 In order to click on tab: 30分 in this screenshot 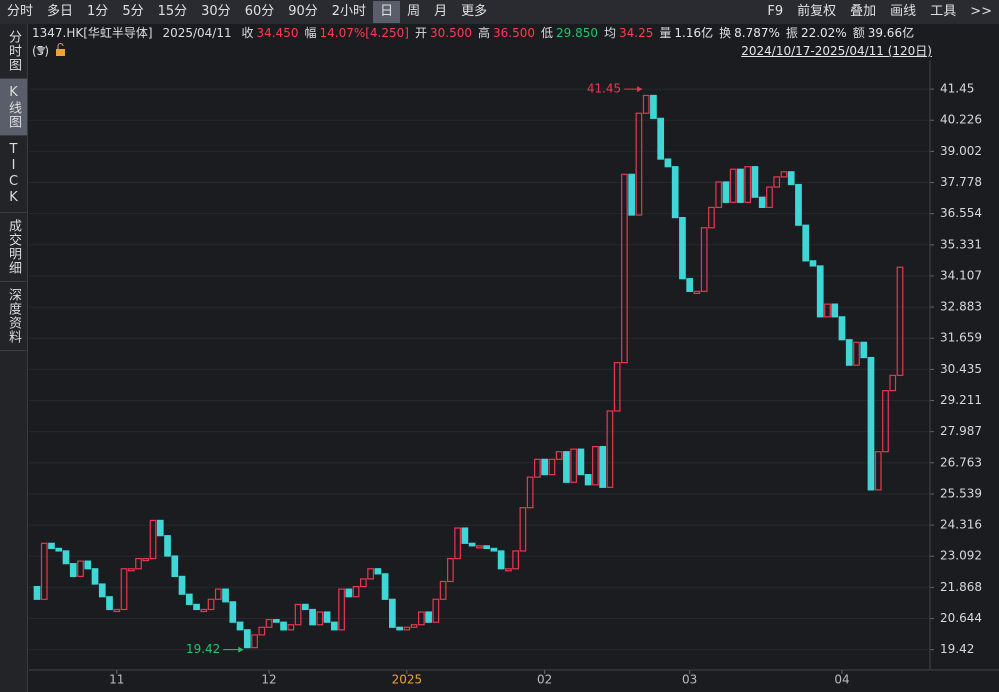, I will do `click(216, 11)`.